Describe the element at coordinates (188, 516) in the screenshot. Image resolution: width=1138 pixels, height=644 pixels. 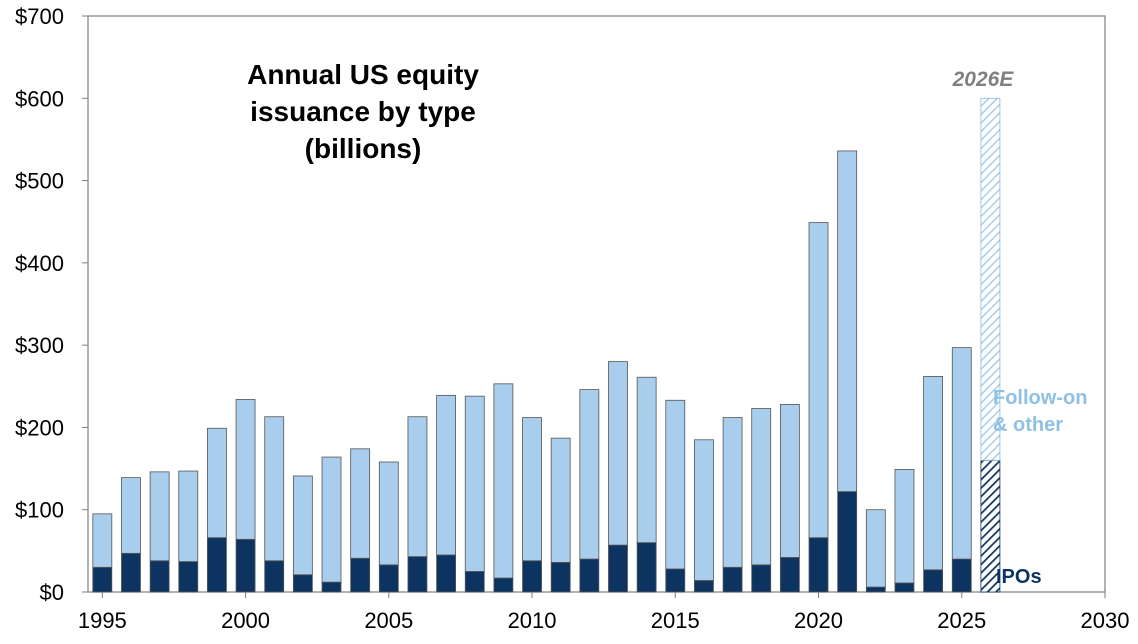
I see `bar-follow-on-1998` at that location.